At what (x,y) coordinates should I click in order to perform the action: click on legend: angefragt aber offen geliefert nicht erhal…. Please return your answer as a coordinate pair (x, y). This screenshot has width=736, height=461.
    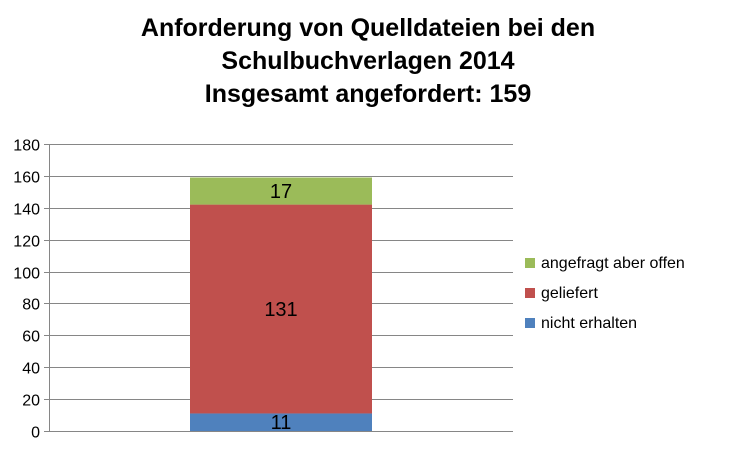
    Looking at the image, I should click on (605, 293).